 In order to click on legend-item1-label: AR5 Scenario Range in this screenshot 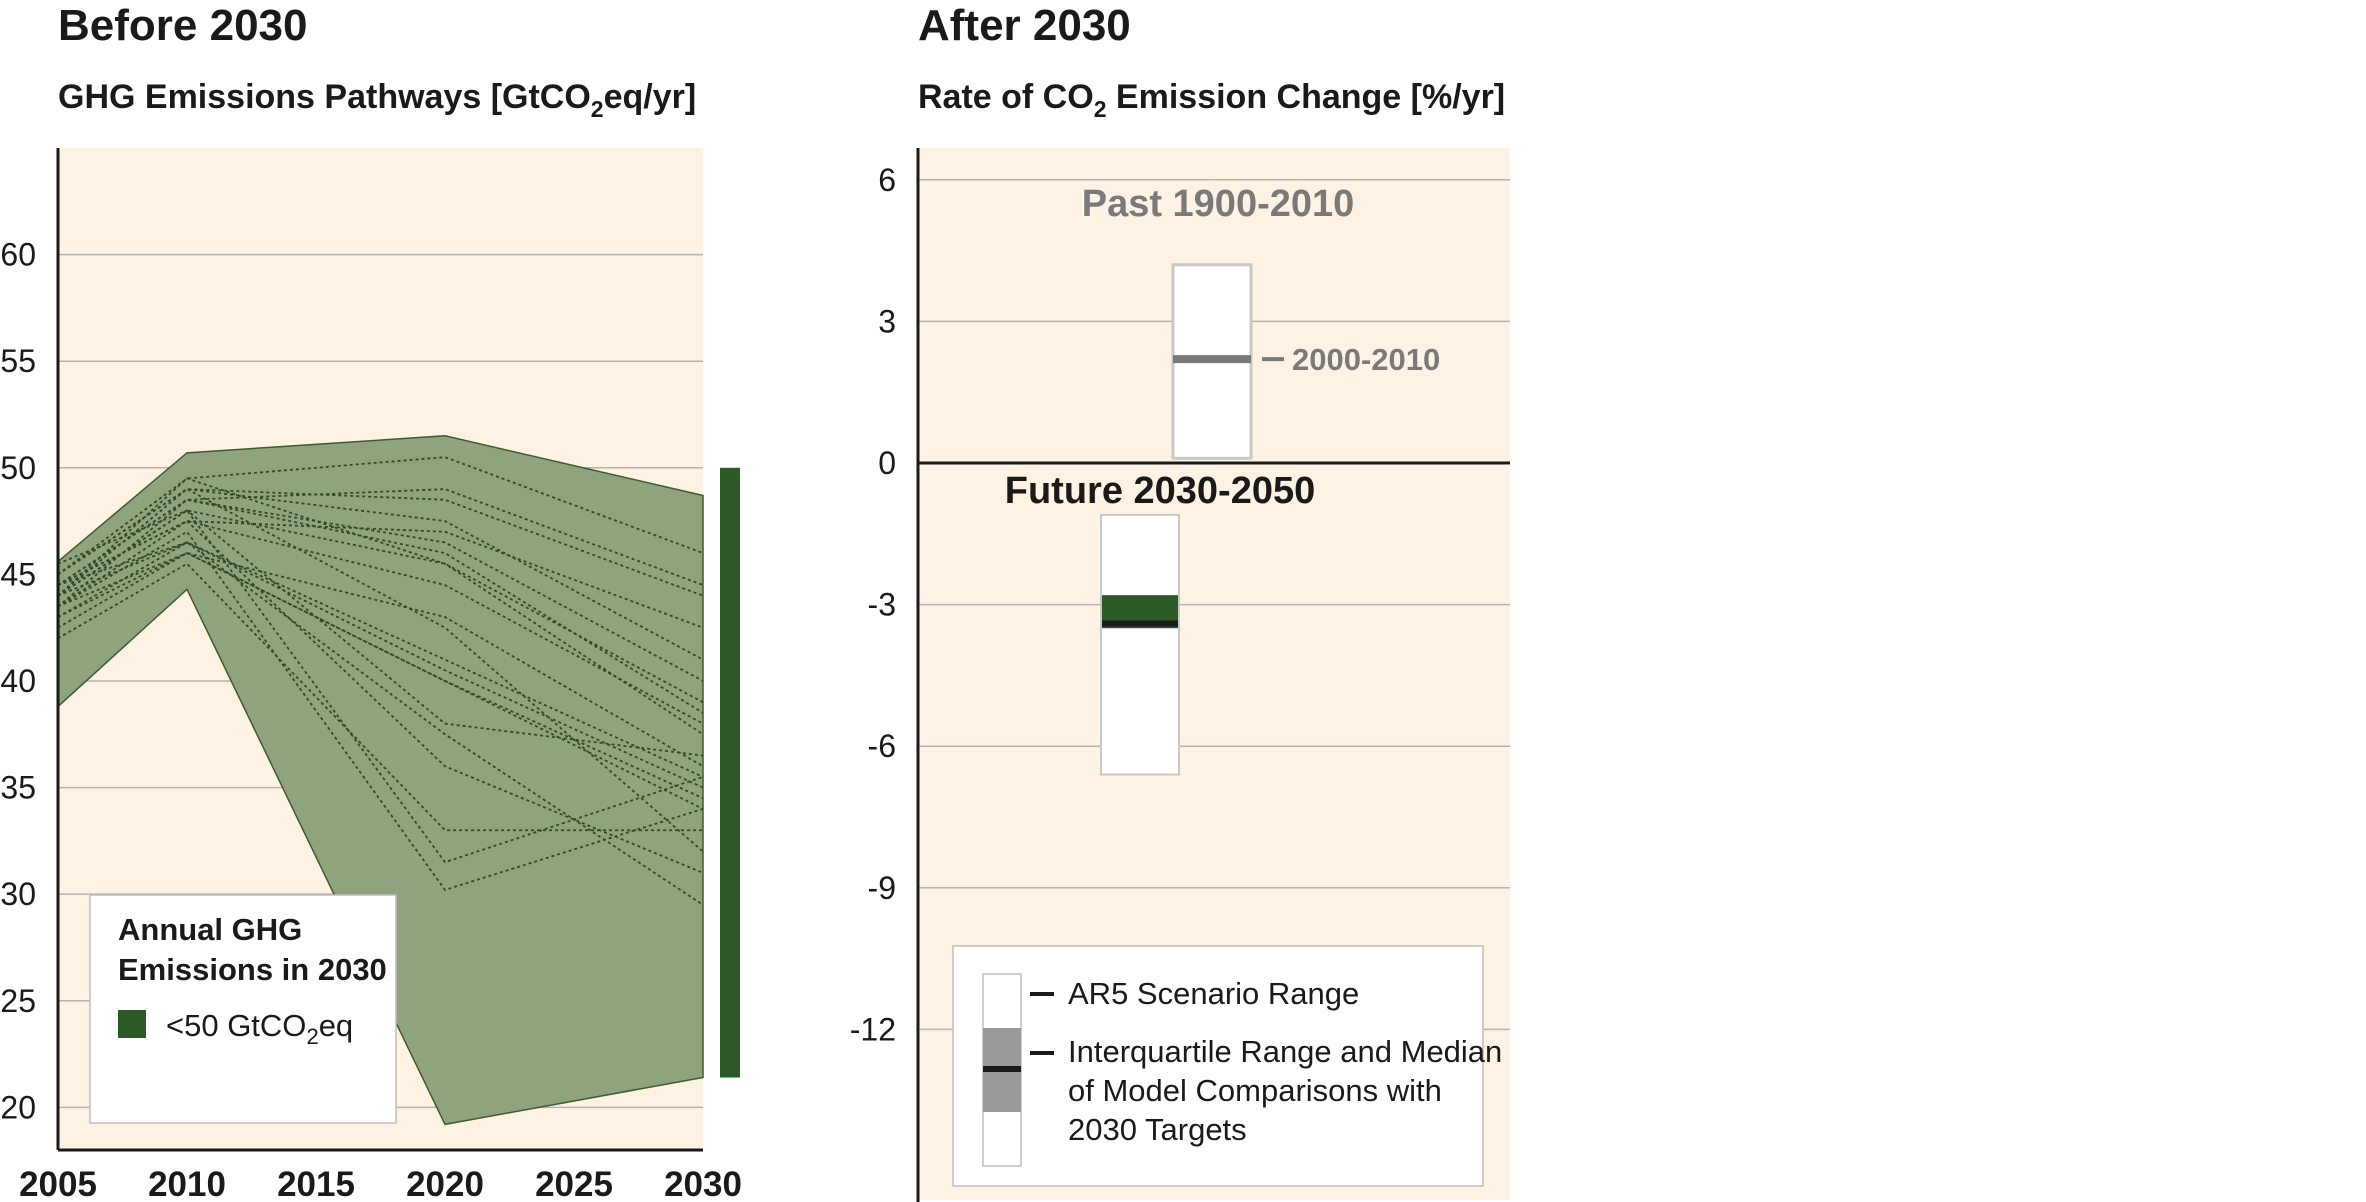, I will do `click(1213, 993)`.